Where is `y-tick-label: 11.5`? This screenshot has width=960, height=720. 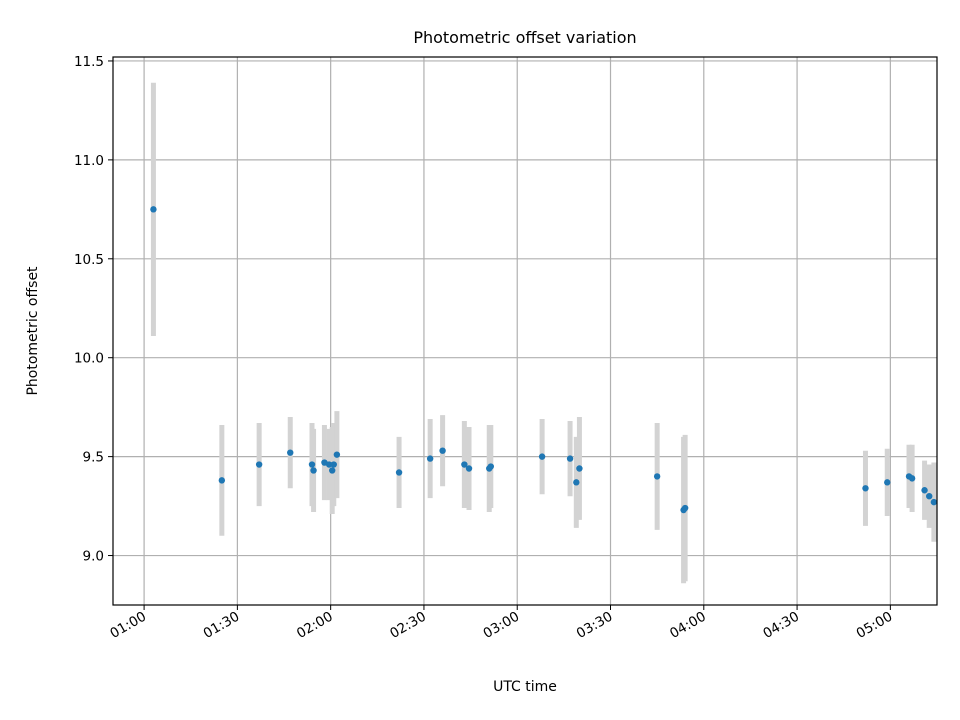
y-tick-label: 11.5 is located at coordinates (89, 62).